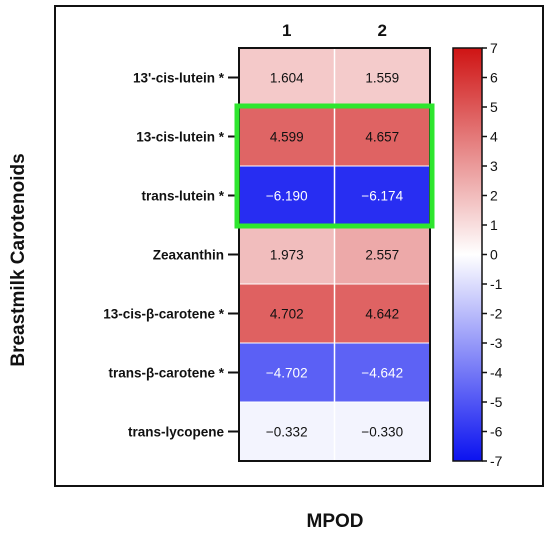 This screenshot has width=550, height=533. What do you see at coordinates (496, 402) in the screenshot?
I see `colorbar-tick-label: -5` at bounding box center [496, 402].